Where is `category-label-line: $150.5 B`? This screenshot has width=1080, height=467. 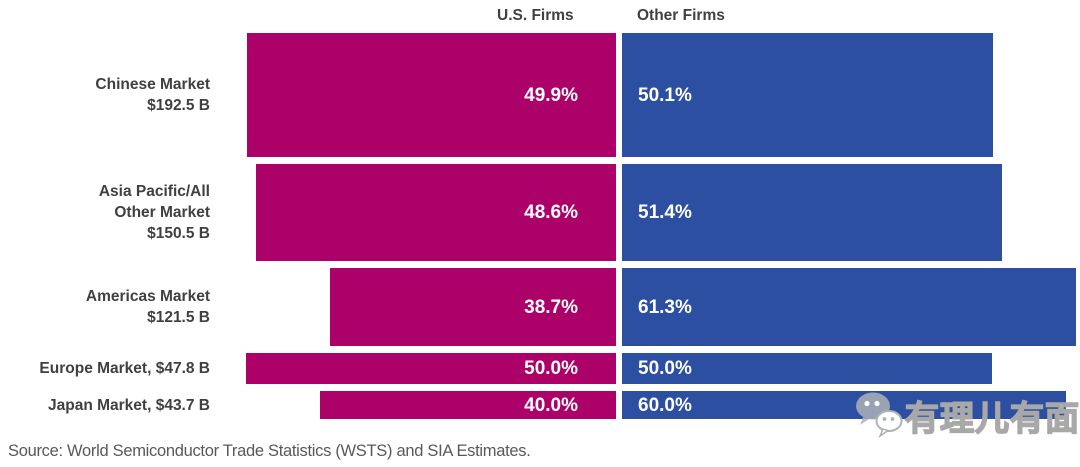 category-label-line: $150.5 B is located at coordinates (178, 233).